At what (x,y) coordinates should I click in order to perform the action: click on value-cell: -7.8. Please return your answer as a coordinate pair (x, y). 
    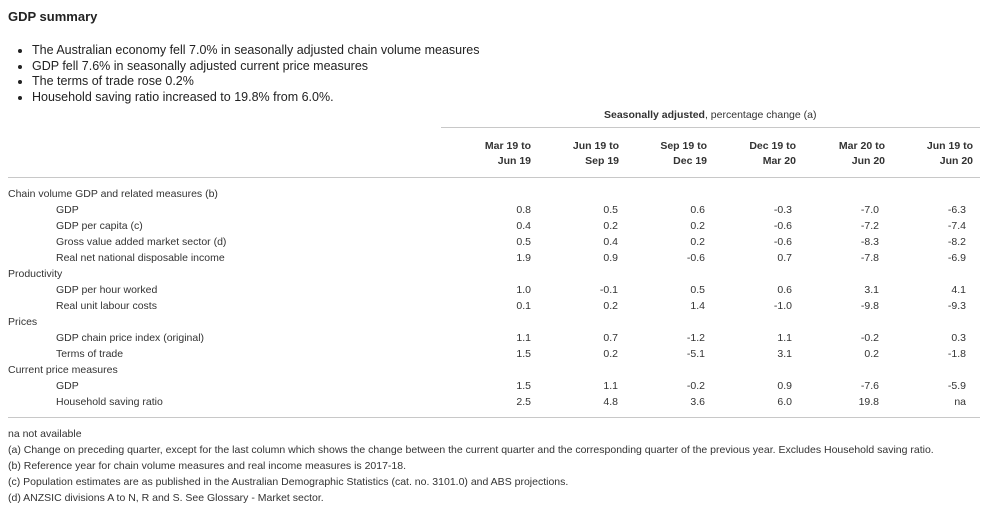
    Looking at the image, I should click on (869, 258).